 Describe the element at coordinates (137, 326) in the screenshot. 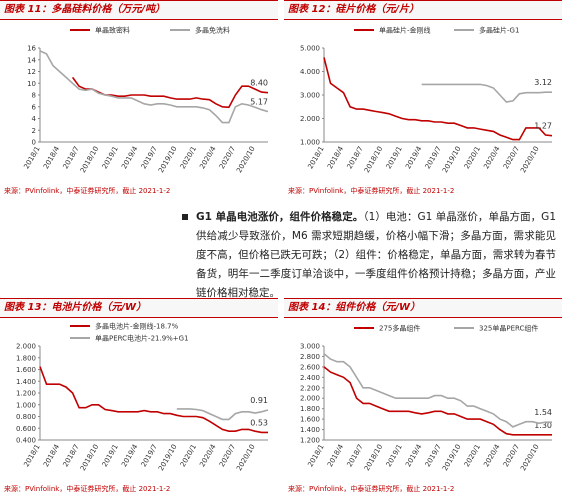

I see `legend-label: 多晶电池片-金刚线-18.7%` at that location.